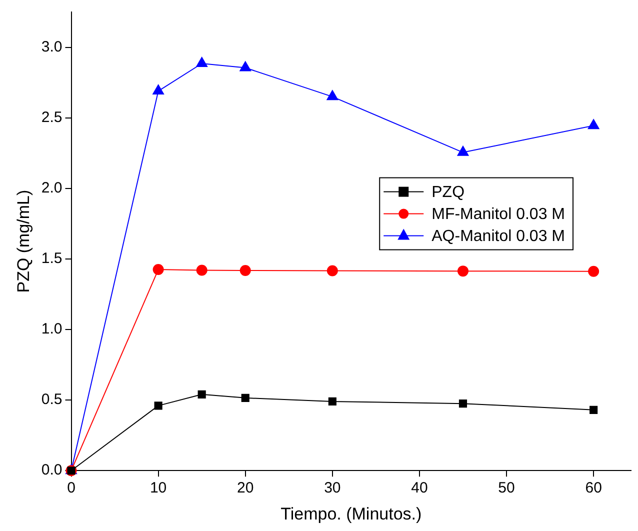 Image resolution: width=638 pixels, height=531 pixels. What do you see at coordinates (71, 488) in the screenshot?
I see `x-tick-label: 0` at bounding box center [71, 488].